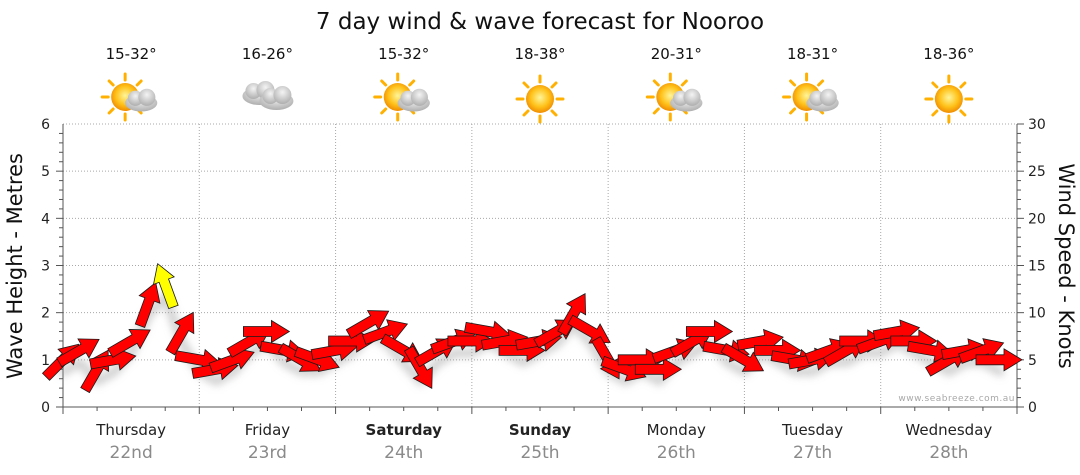  What do you see at coordinates (45, 361) in the screenshot?
I see `y-tick-label-left: 1` at bounding box center [45, 361].